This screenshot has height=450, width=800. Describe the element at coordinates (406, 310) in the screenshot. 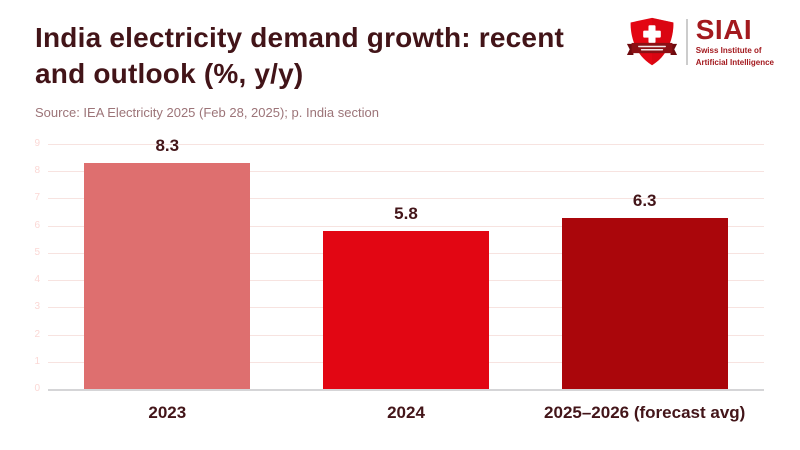

I see `bar-2024` at that location.